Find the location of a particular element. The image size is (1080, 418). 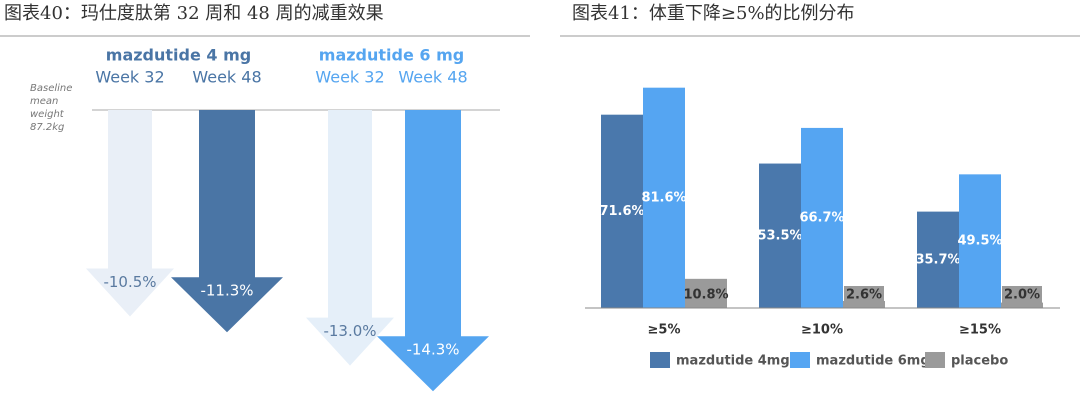

x-tick-label: ≥5% is located at coordinates (664, 330).